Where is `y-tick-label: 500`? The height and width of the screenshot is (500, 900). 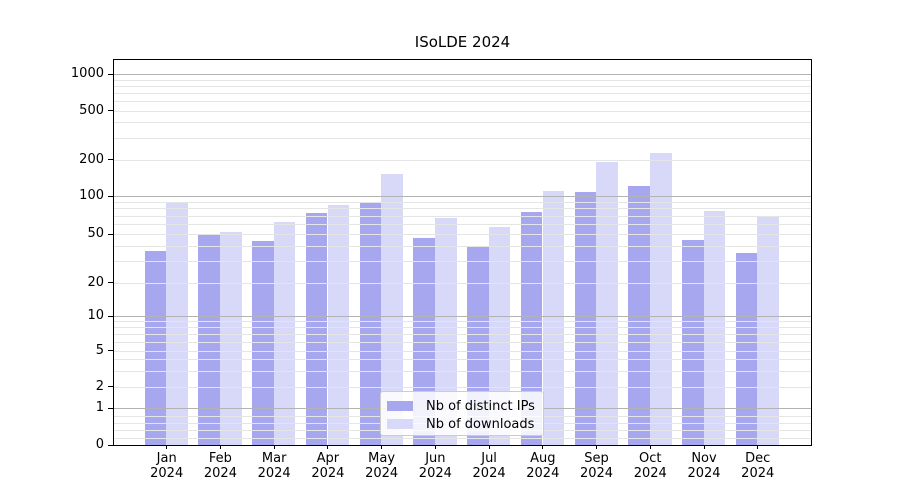
y-tick-label: 500 is located at coordinates (91, 110).